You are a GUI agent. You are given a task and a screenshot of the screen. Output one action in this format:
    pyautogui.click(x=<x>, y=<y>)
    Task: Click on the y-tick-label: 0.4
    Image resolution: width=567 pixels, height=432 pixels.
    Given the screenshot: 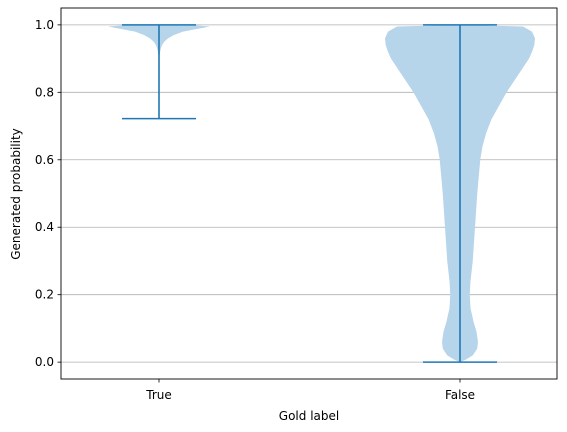 What is the action you would take?
    pyautogui.click(x=44, y=227)
    